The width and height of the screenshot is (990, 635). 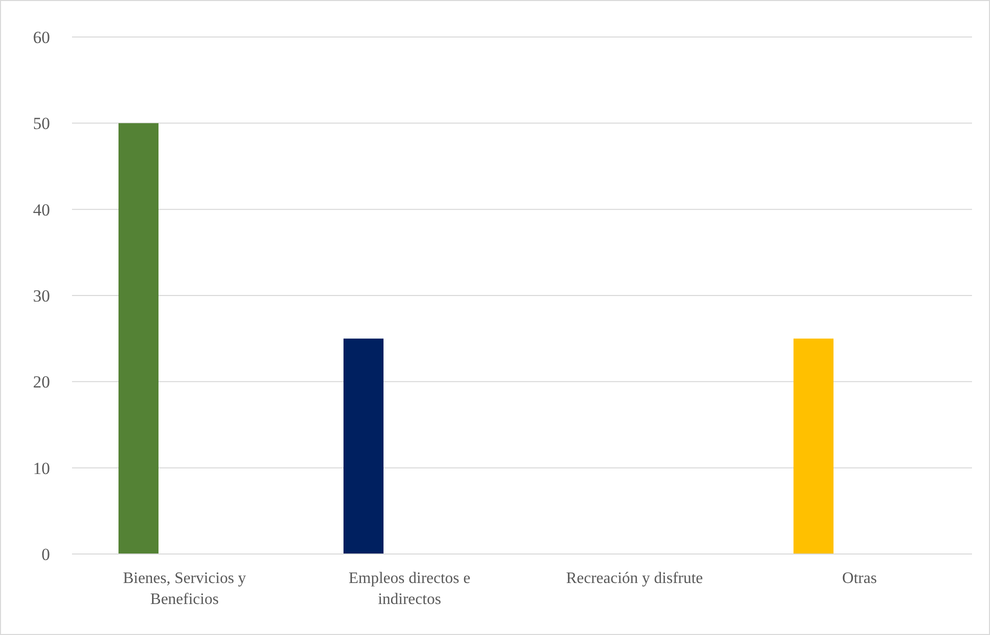 What do you see at coordinates (41, 382) in the screenshot?
I see `y-tick-label: 20` at bounding box center [41, 382].